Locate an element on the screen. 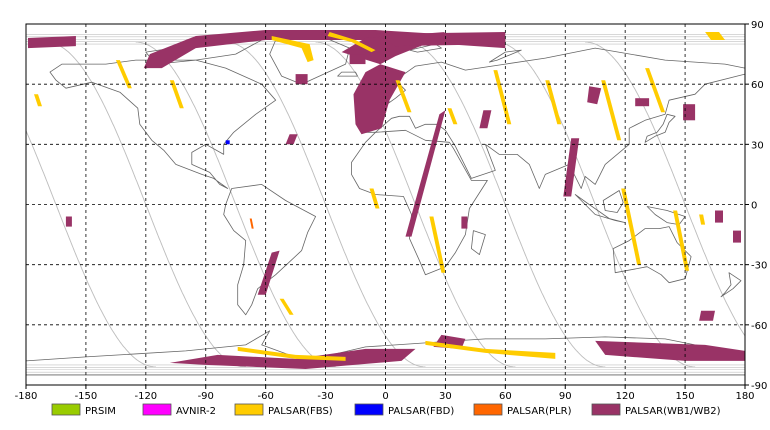  lat-tick-label: -90 is located at coordinates (759, 386).